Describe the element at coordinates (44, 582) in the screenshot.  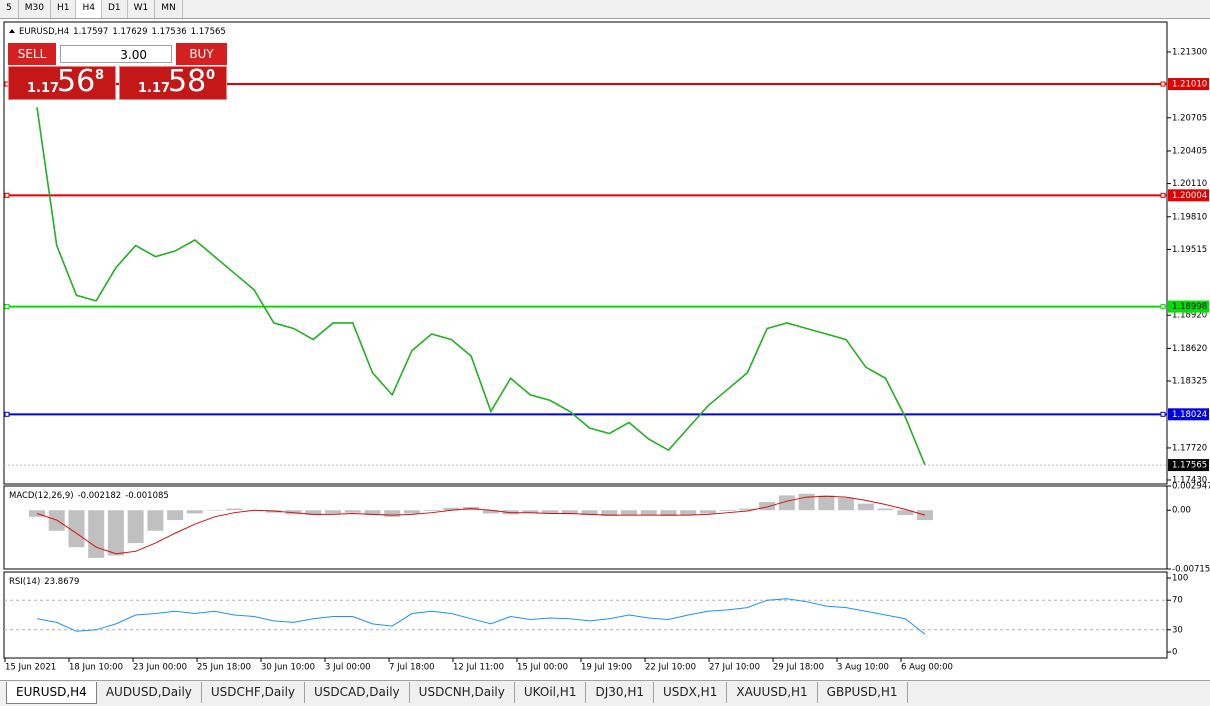
I see `rsi-header: RSI(14) 23.8679` at that location.